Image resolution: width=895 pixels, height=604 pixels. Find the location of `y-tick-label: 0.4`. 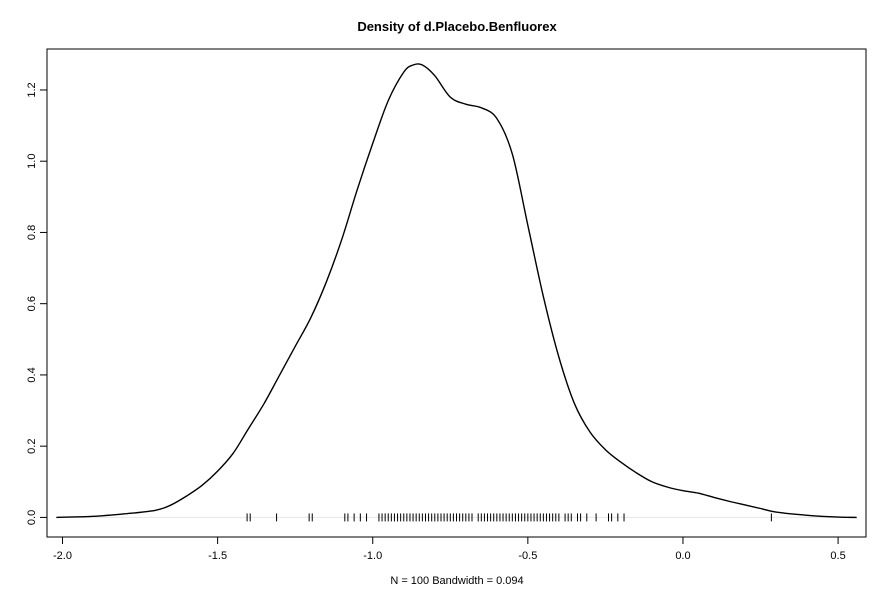

y-tick-label: 0.4 is located at coordinates (32, 374).